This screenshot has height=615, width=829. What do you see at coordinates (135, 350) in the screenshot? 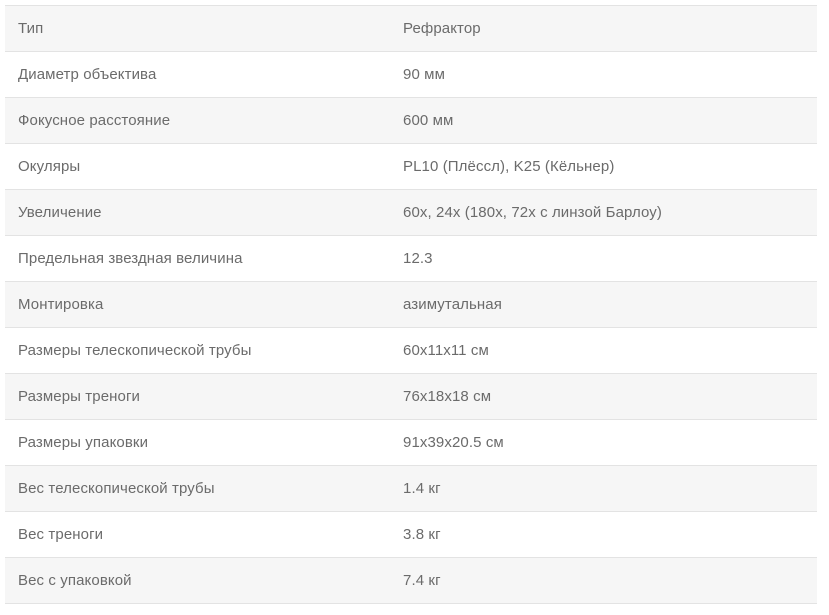
I see `spec-label: Размеры телескопической трубы` at bounding box center [135, 350].